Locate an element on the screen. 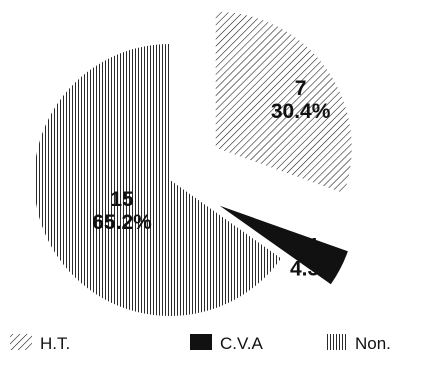 The height and width of the screenshot is (374, 425). chart-legend: H.T. C.V.A Non. is located at coordinates (200, 343).